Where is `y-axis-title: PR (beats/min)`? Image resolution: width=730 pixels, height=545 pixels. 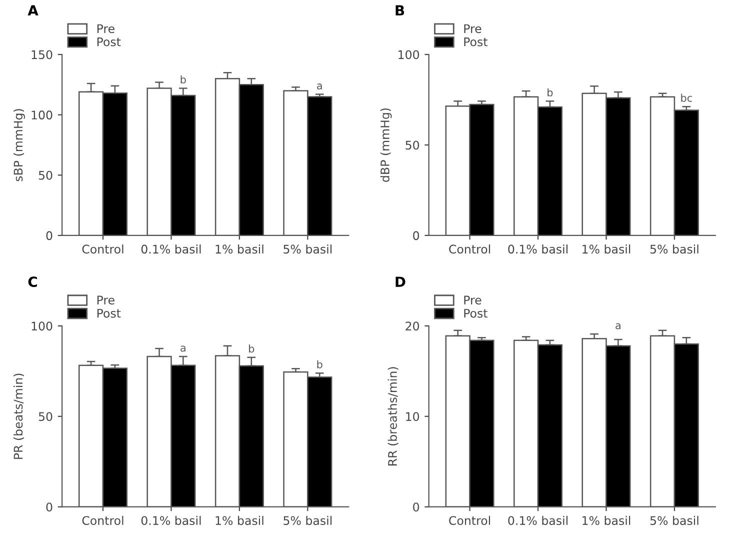
y-axis-title: PR (beats/min) is located at coordinates (19, 416).